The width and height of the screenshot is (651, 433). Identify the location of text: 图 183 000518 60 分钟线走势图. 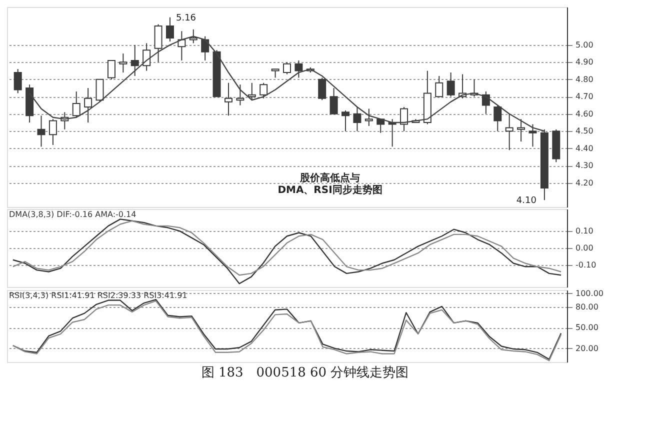
(305, 373).